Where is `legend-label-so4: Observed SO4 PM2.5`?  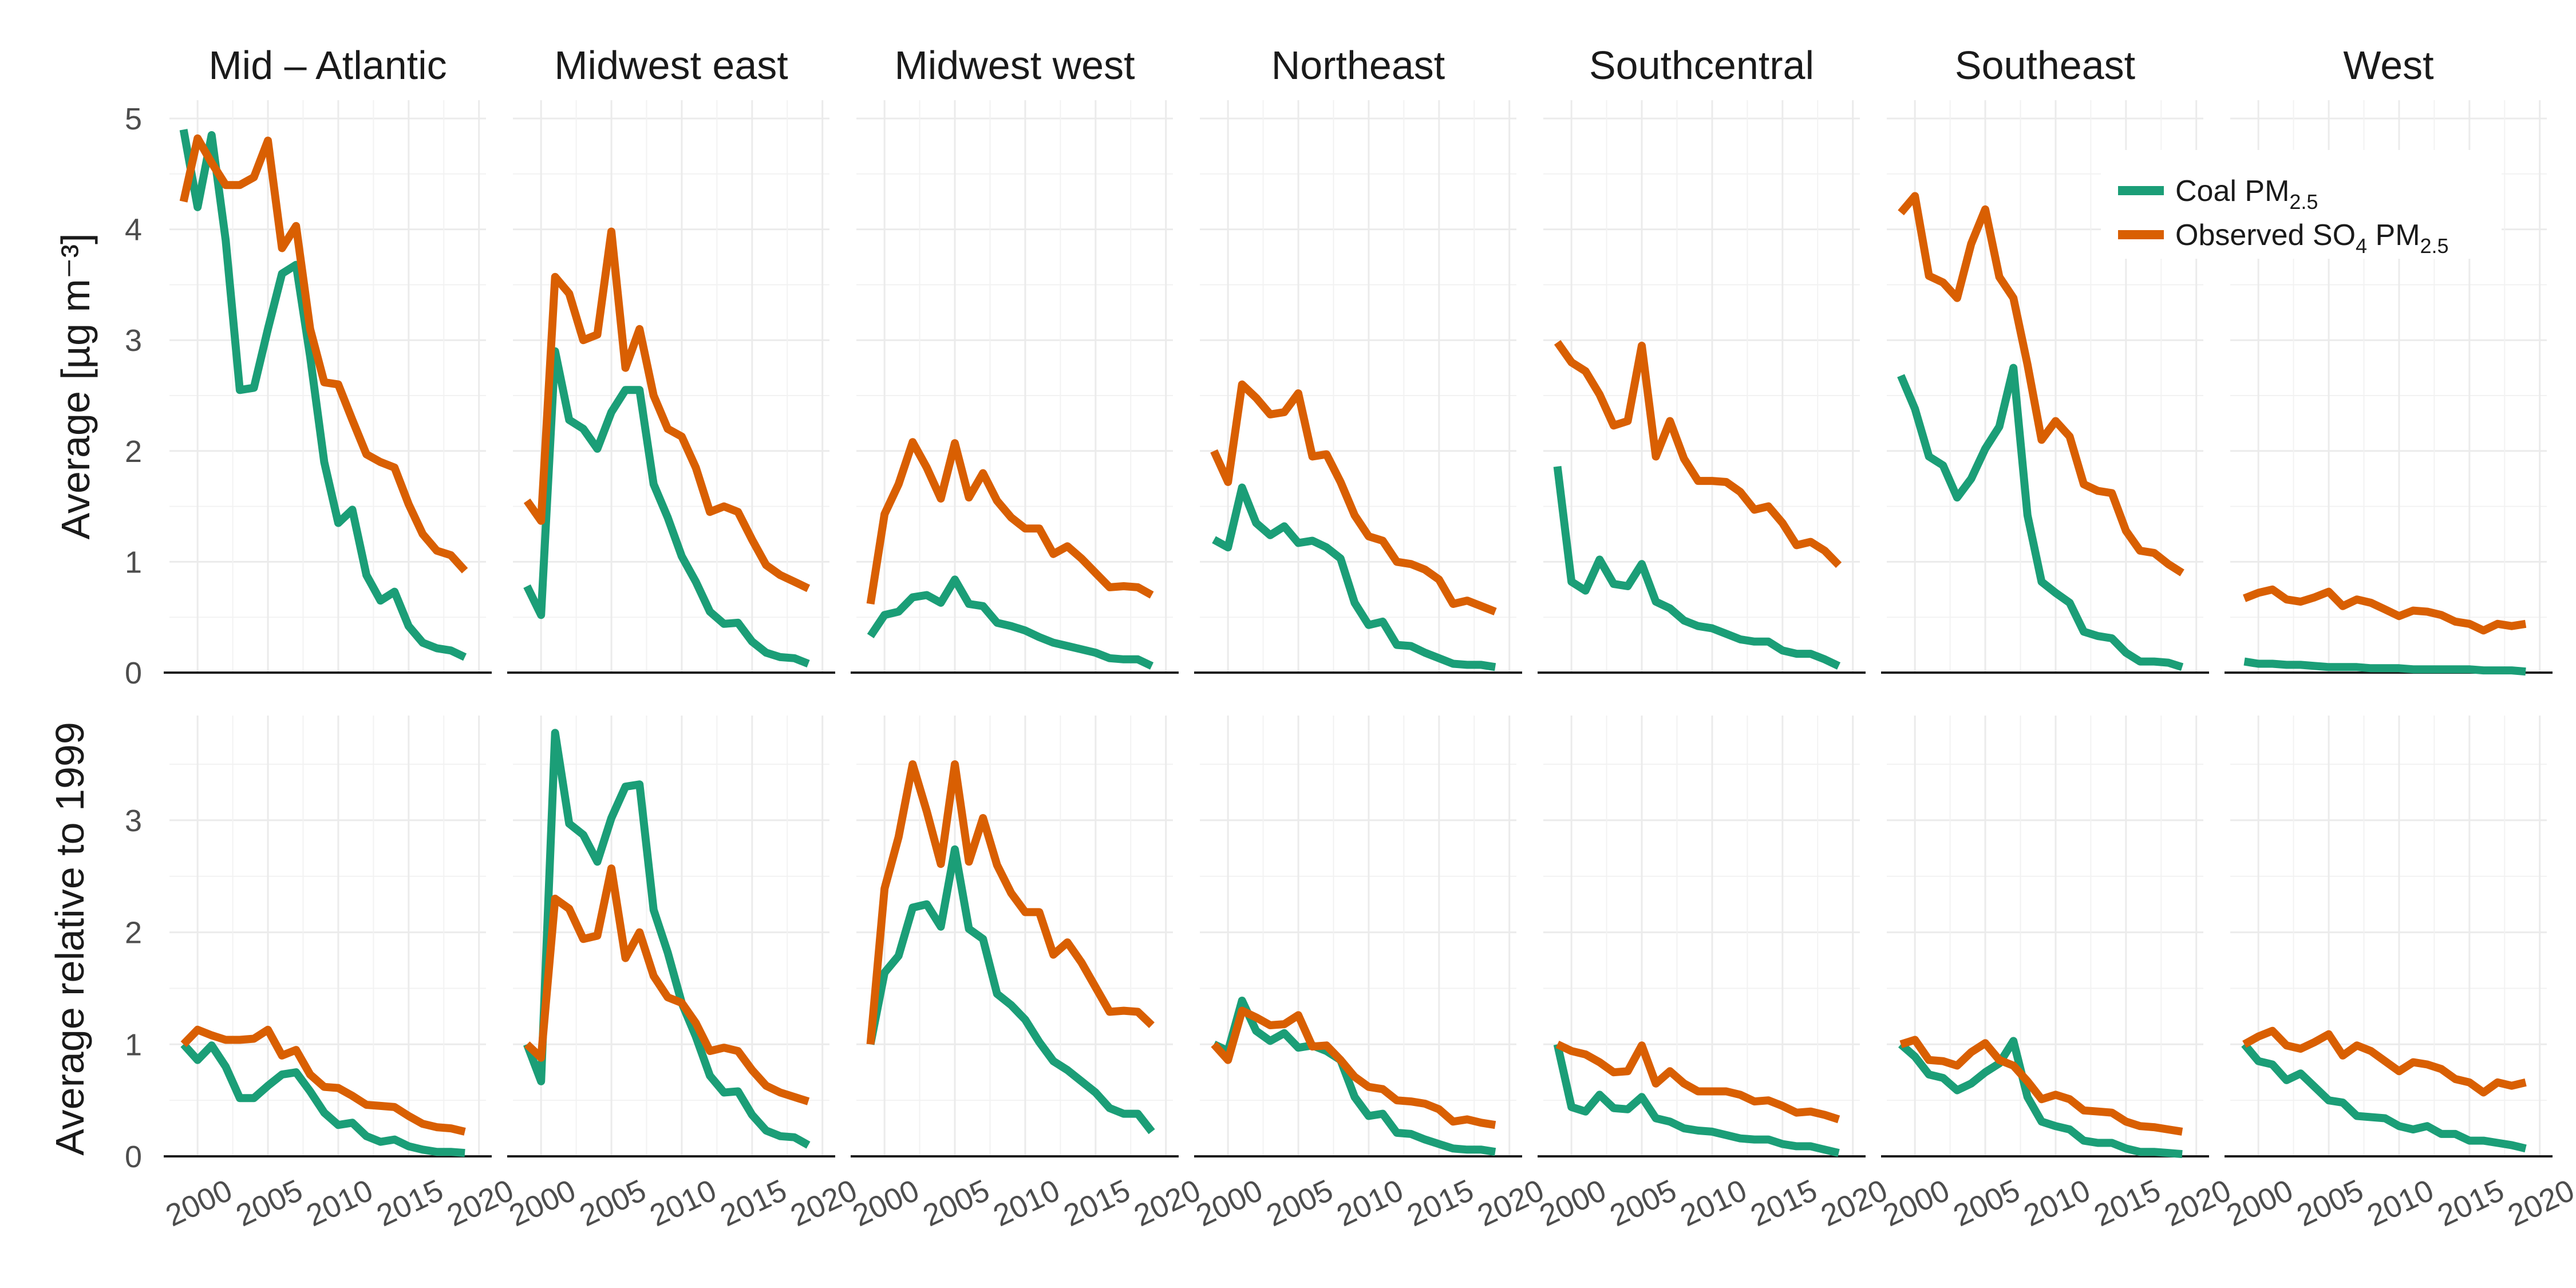
legend-label-so4: Observed SO4 PM2.5 is located at coordinates (2312, 238).